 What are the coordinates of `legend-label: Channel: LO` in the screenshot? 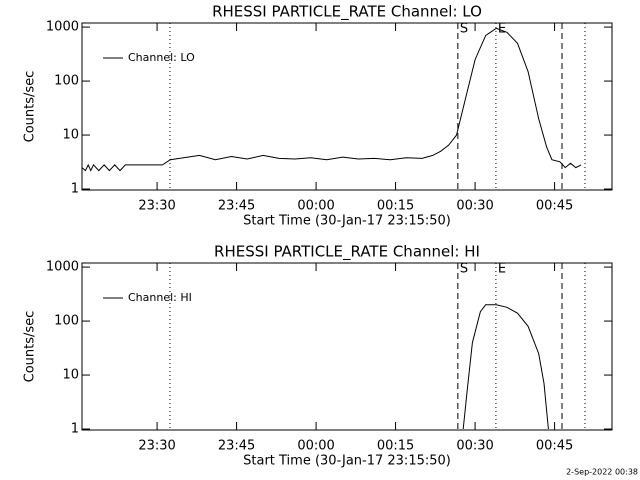 It's located at (161, 57).